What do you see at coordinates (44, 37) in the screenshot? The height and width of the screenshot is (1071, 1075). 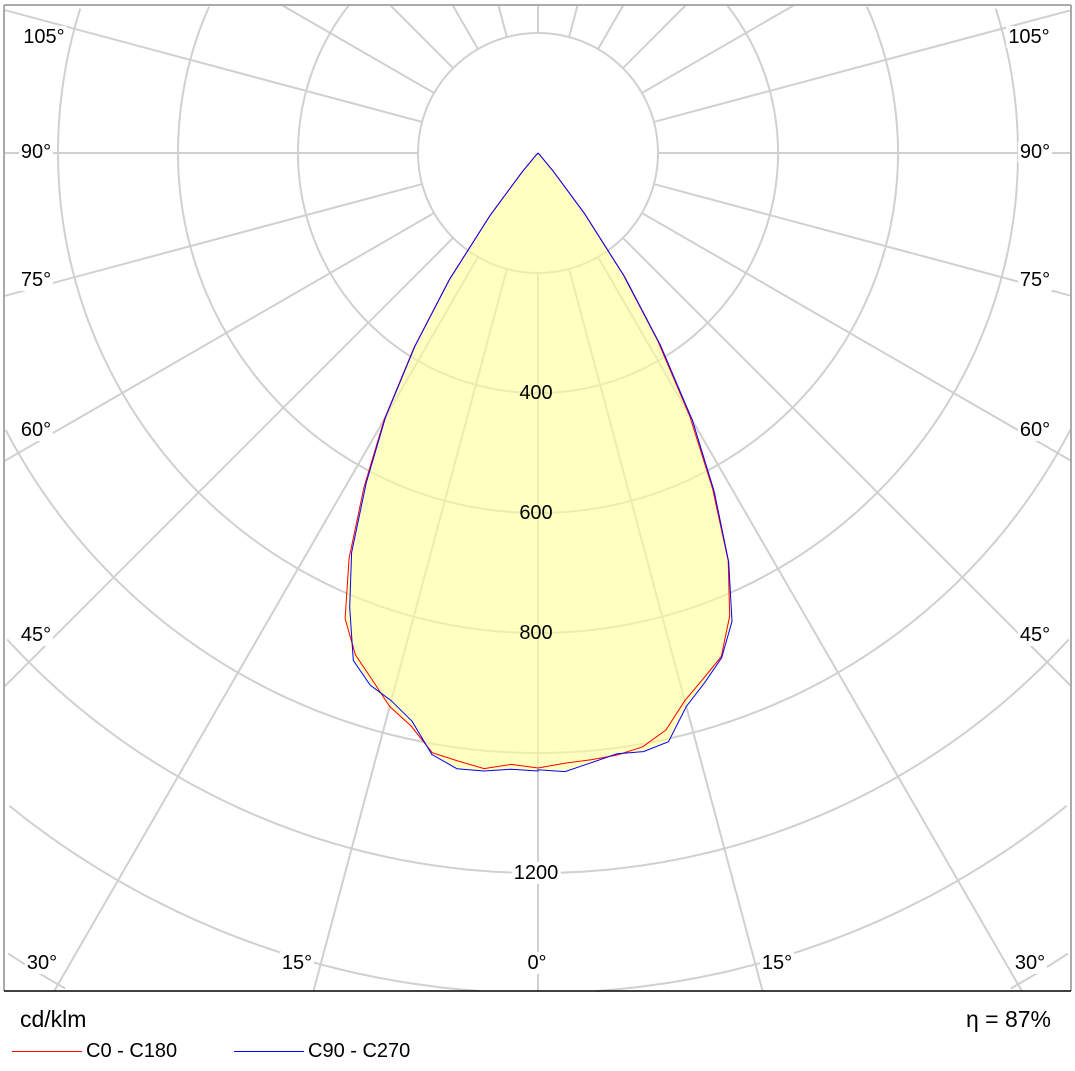 I see `angle-label-left-105: 105°` at bounding box center [44, 37].